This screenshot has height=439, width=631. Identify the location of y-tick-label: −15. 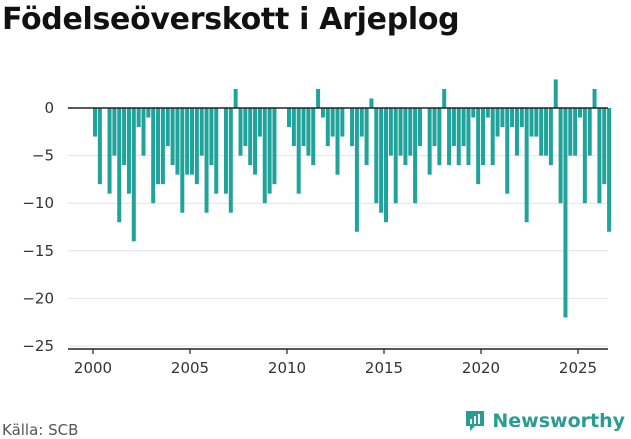
(38, 251).